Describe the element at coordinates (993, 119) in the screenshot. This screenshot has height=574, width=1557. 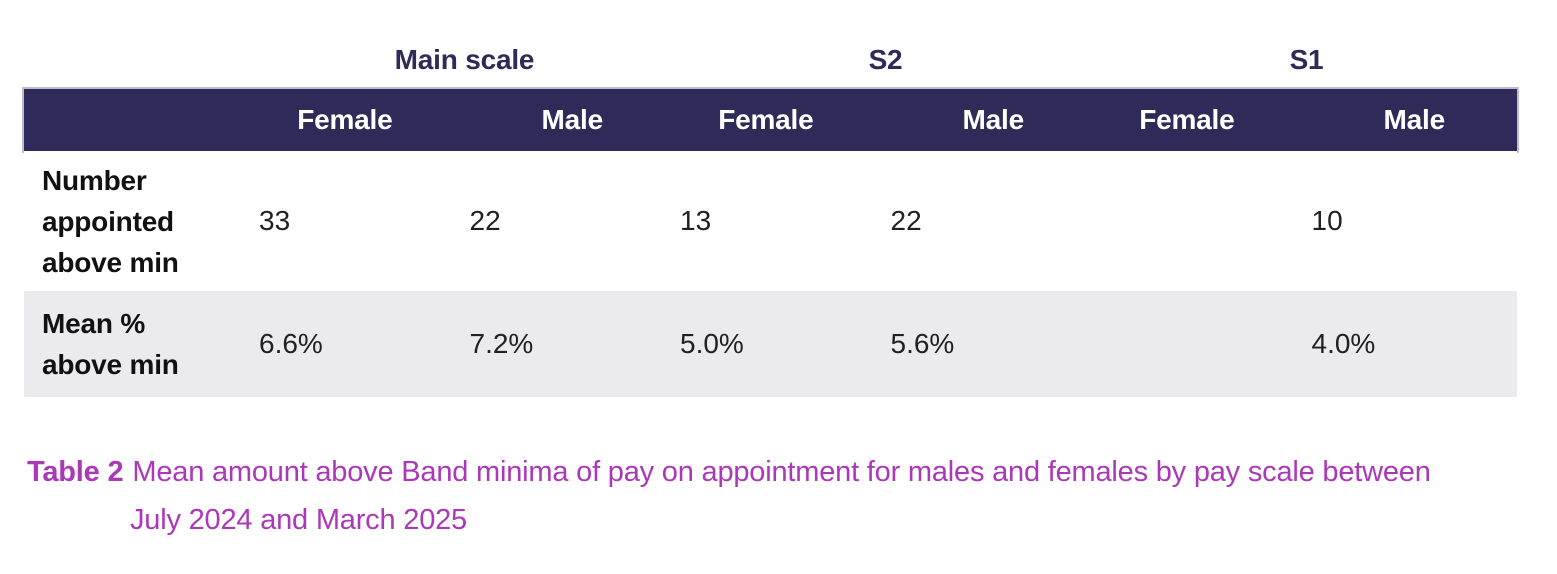
I see `column-header-s2-male: Male` at that location.